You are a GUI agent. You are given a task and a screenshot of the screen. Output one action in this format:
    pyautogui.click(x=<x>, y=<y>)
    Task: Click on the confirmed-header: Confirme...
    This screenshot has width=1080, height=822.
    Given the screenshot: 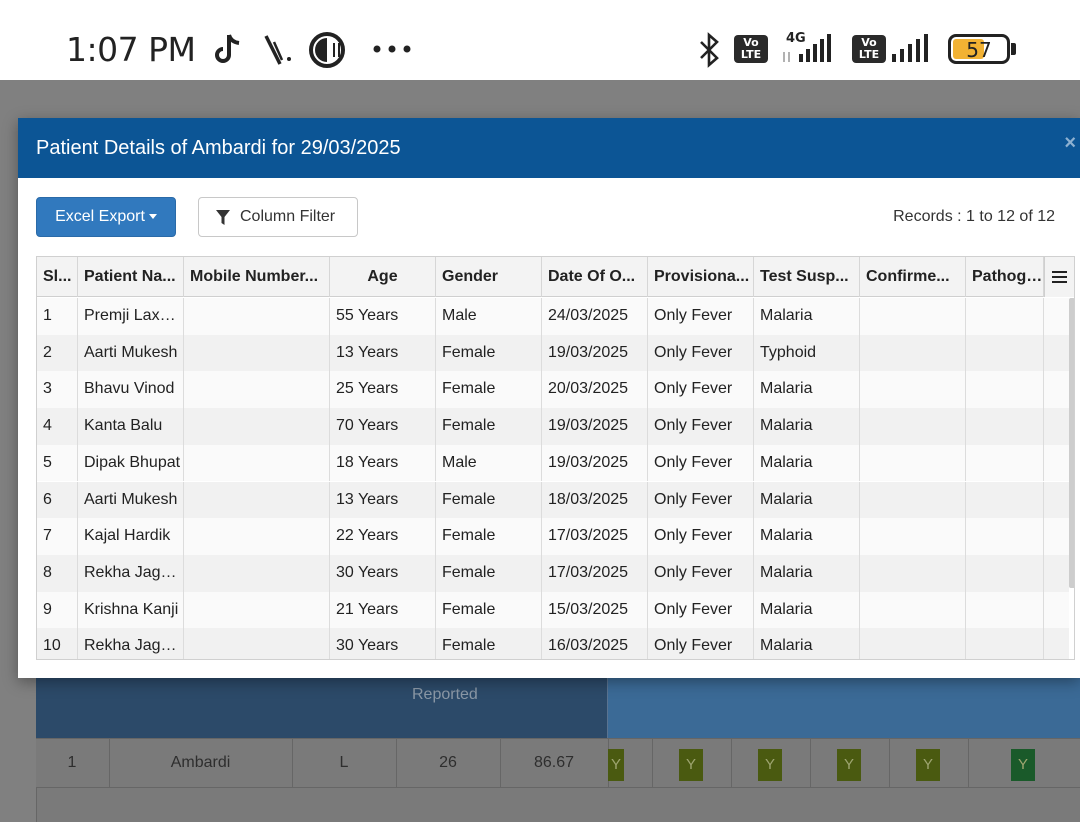 What is the action you would take?
    pyautogui.click(x=913, y=277)
    